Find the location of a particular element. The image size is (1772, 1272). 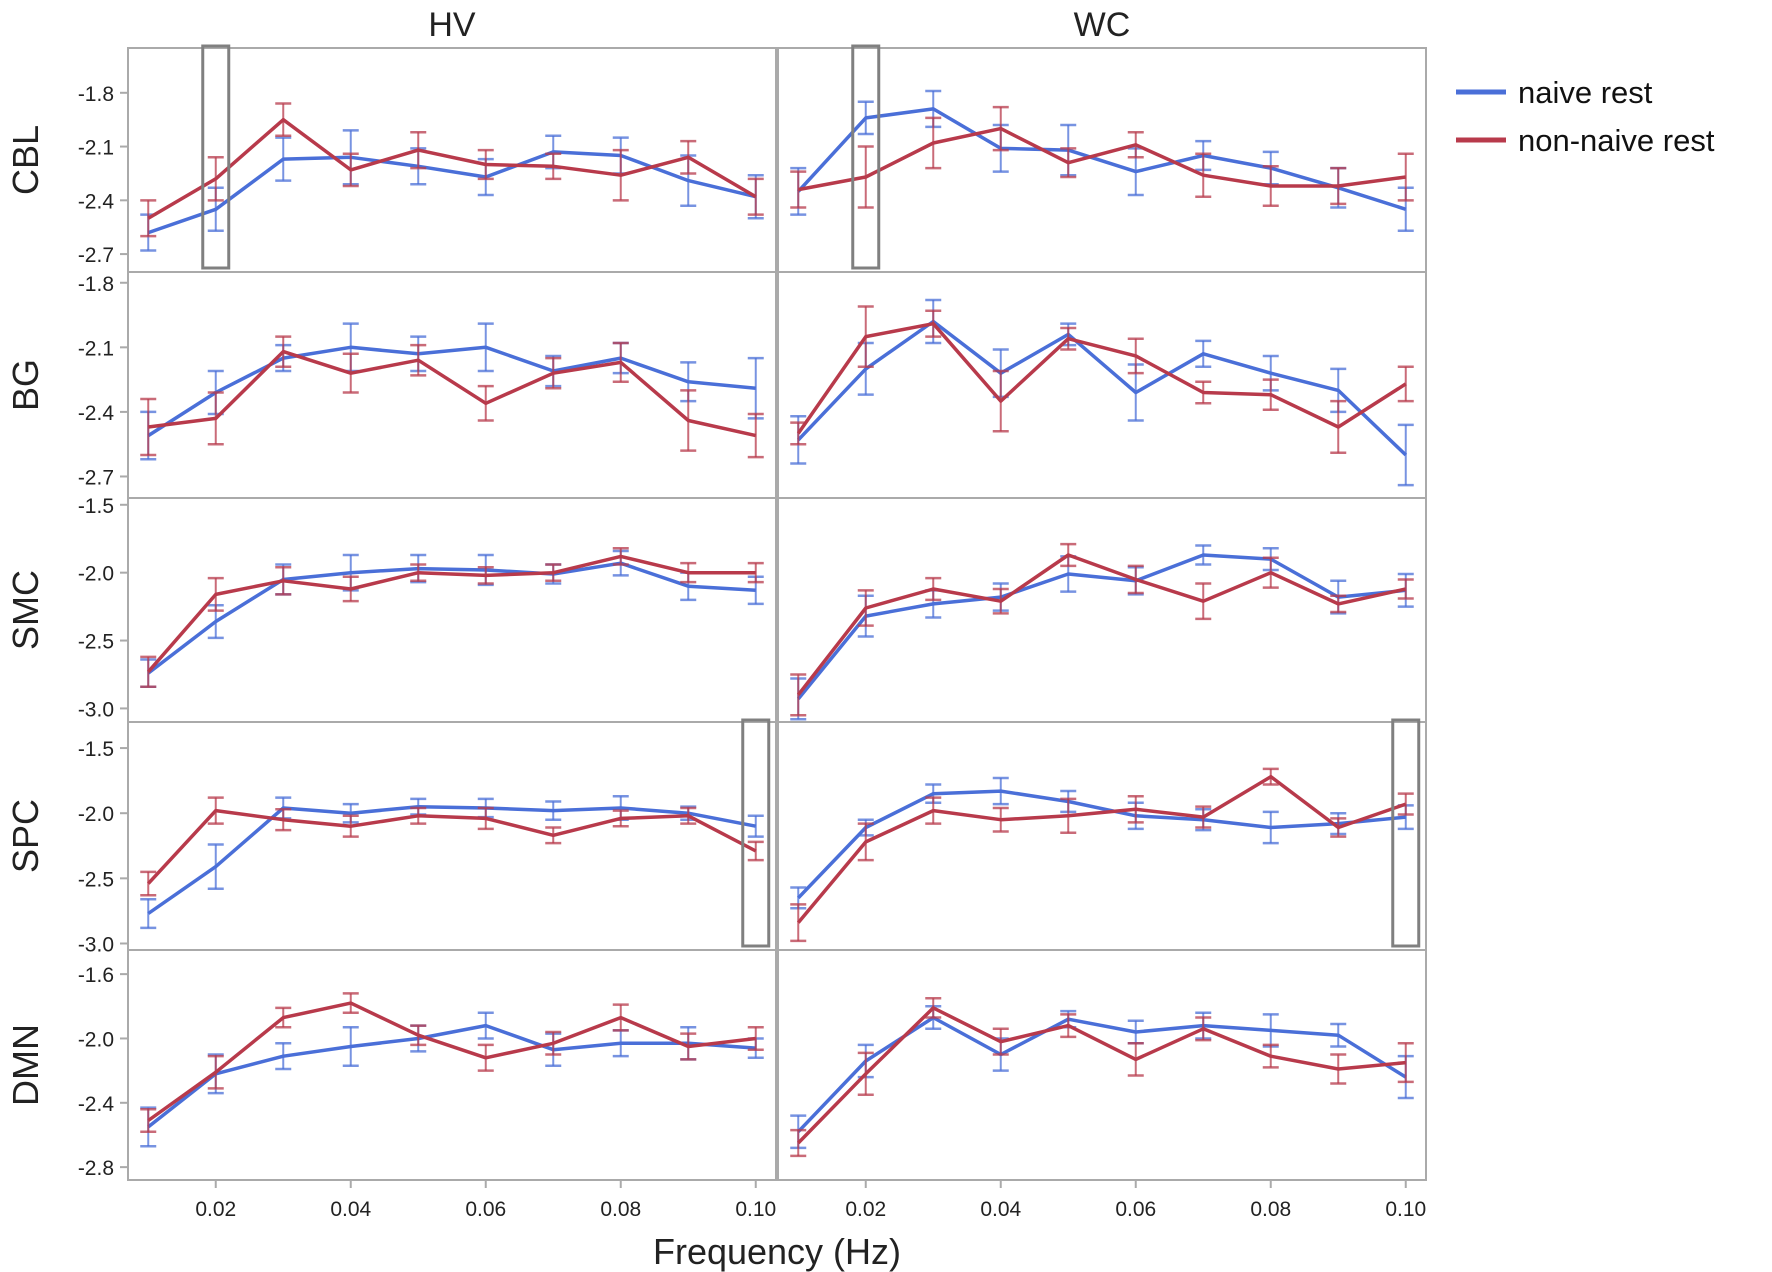

series-line-naive-smc-wc is located at coordinates (1101, 627).